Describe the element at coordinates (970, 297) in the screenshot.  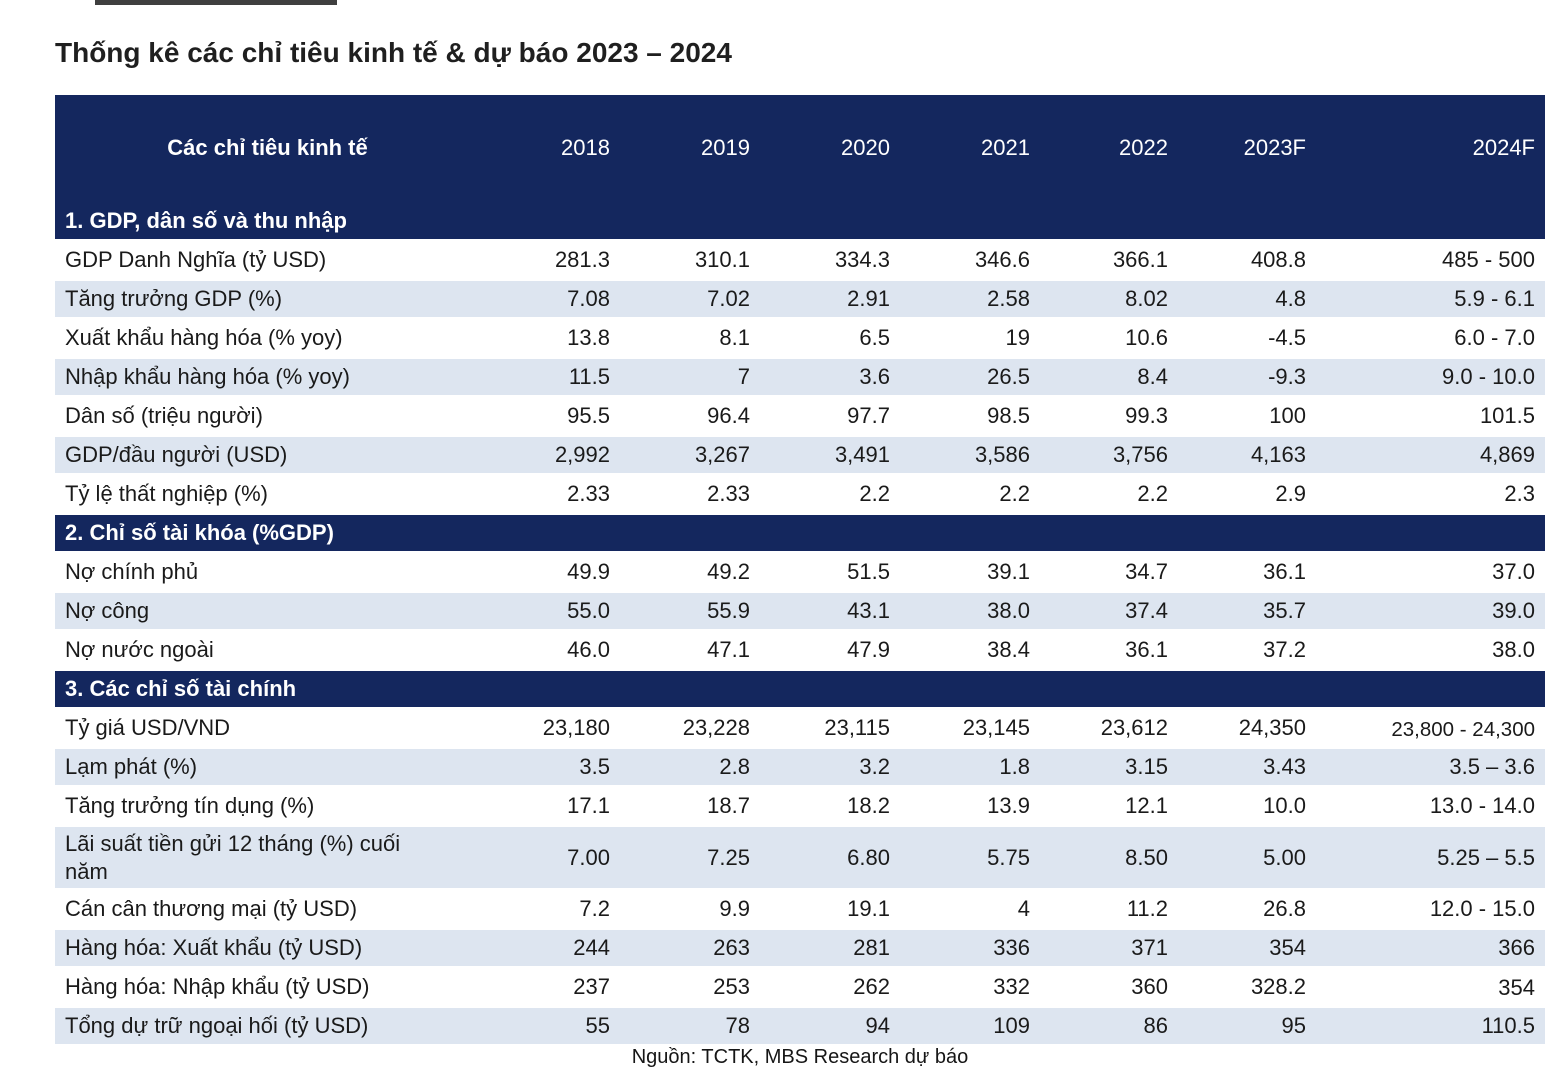
I see `cell-value: 2.58` at that location.